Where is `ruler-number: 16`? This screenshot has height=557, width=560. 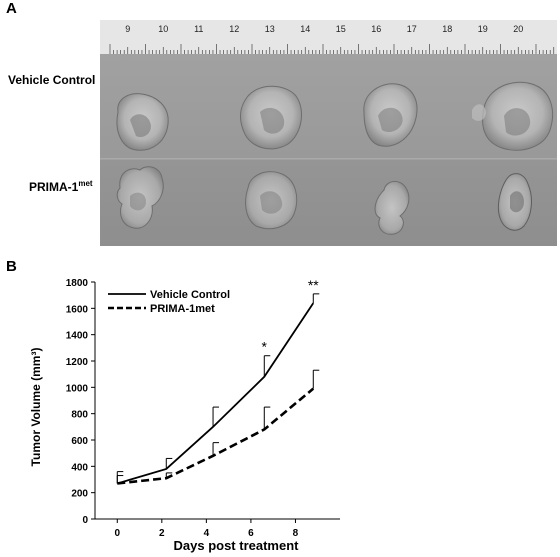
ruler-number: 16 is located at coordinates (376, 29).